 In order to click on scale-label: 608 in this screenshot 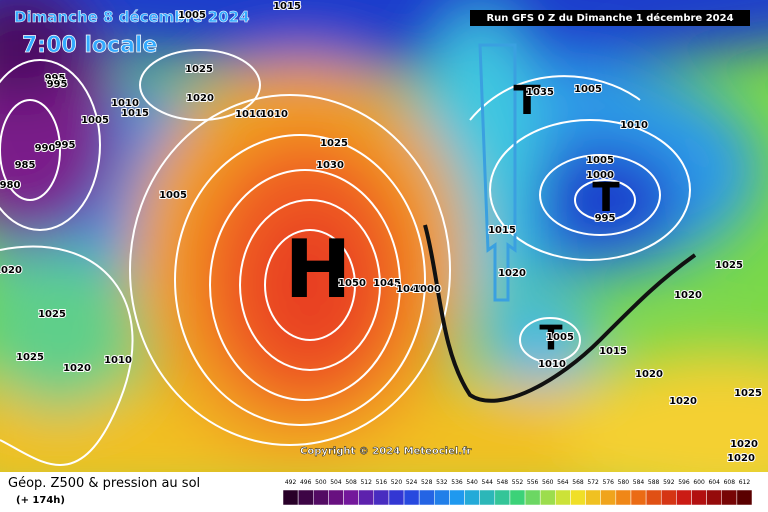, I will do `click(730, 482)`.